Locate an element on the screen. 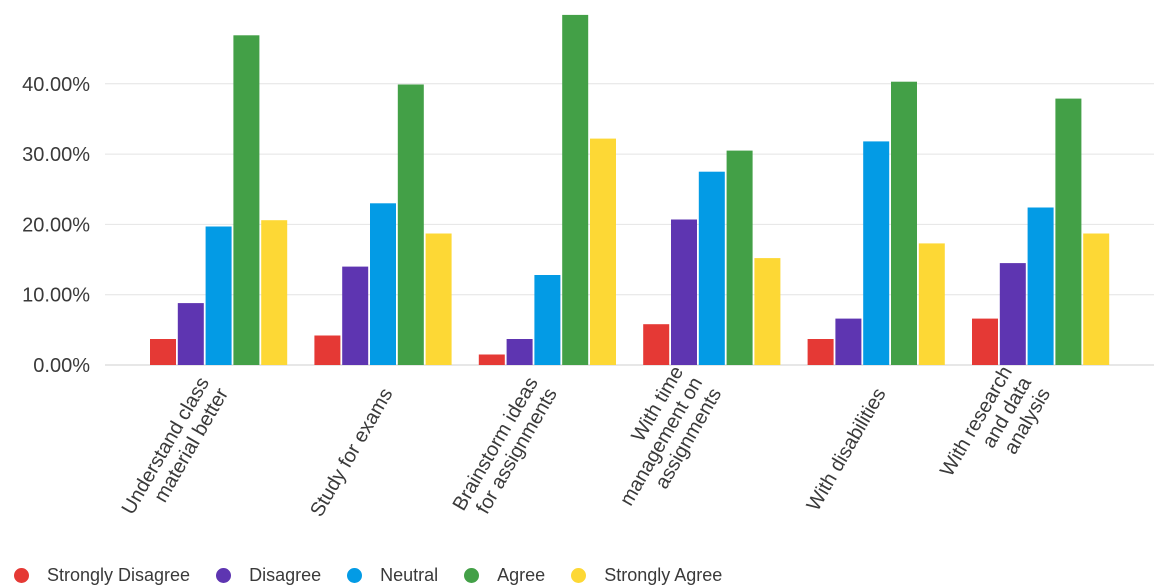 This screenshot has height=588, width=1154. y-tick-label: 10.00% is located at coordinates (56, 296).